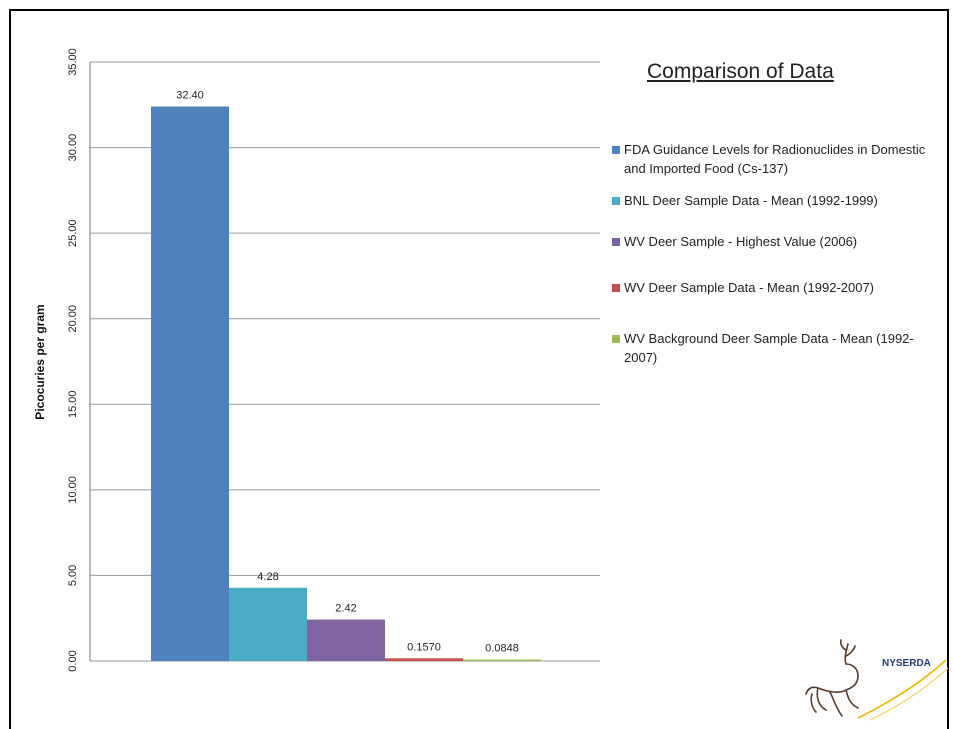  I want to click on data-label: 0.1570, so click(424, 647).